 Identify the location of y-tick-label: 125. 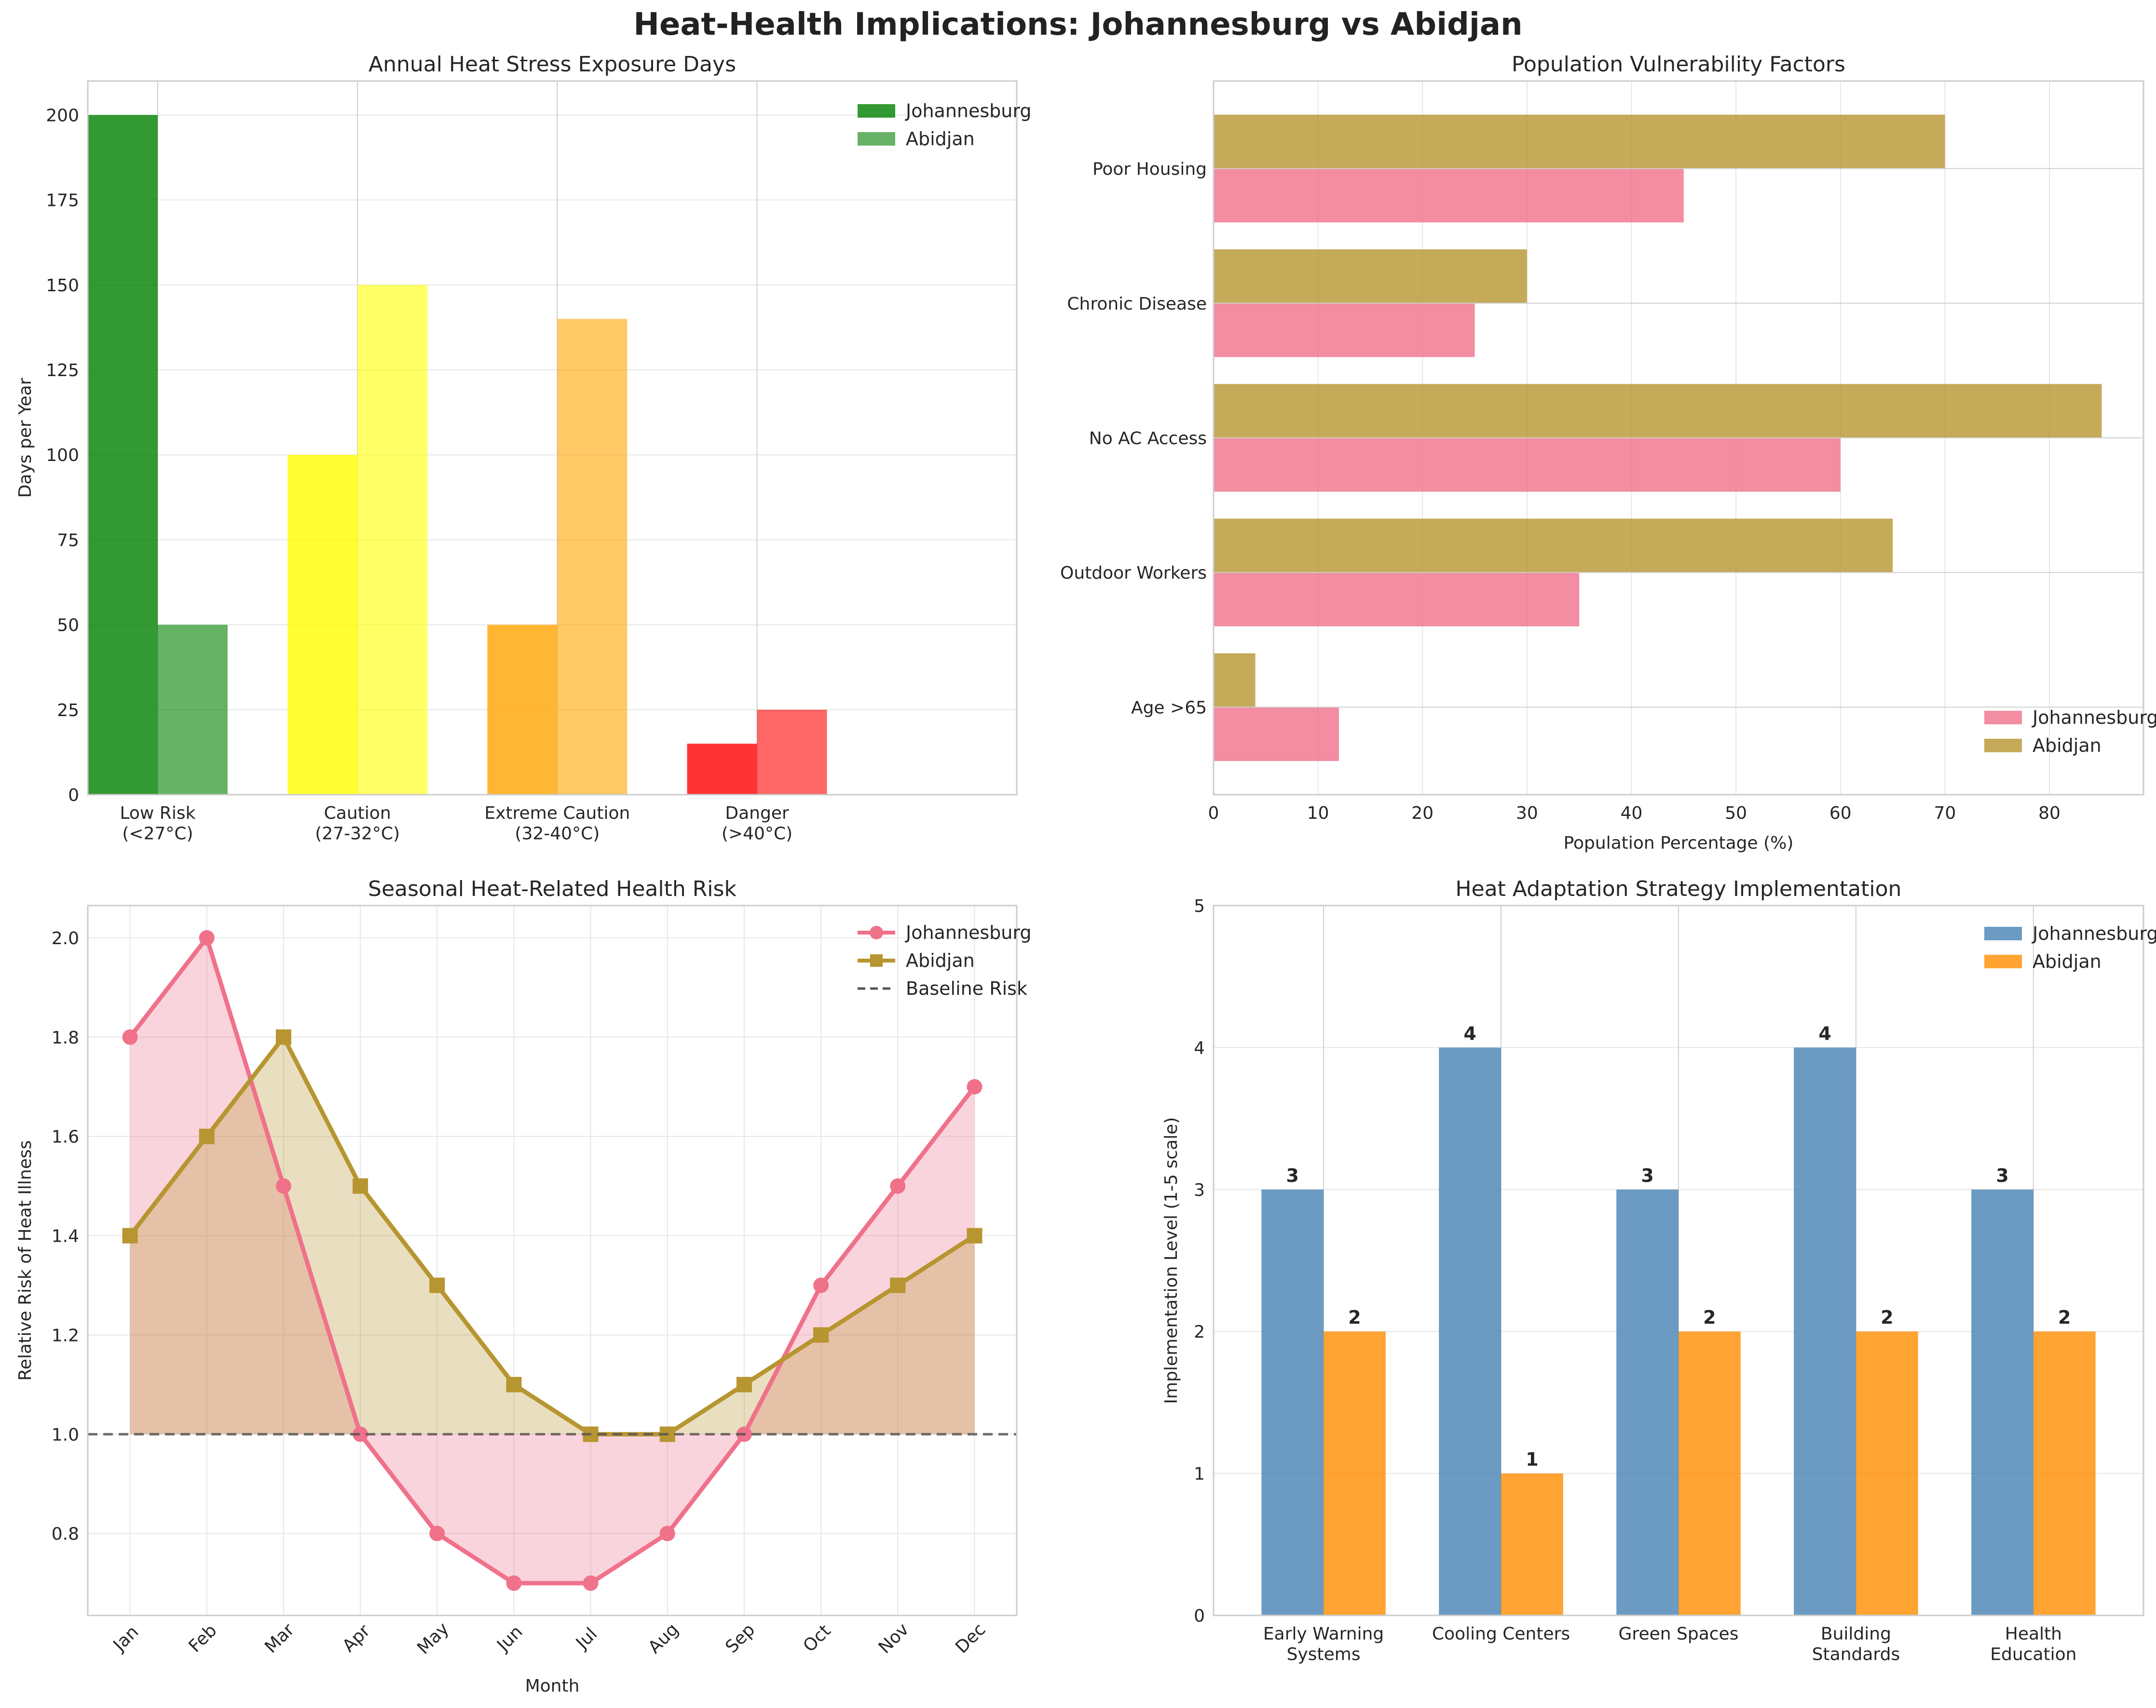
(63, 370).